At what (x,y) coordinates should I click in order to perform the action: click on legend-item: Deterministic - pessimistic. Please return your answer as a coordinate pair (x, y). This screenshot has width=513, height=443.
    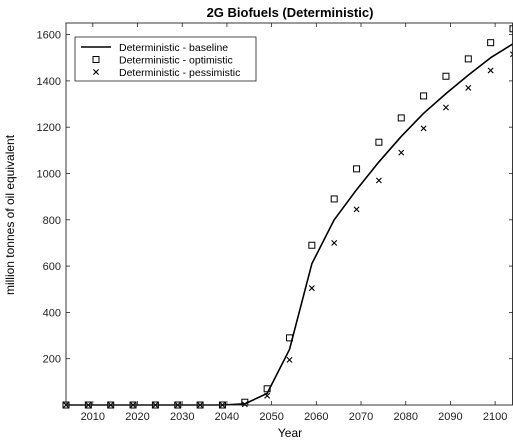
    Looking at the image, I should click on (166, 73).